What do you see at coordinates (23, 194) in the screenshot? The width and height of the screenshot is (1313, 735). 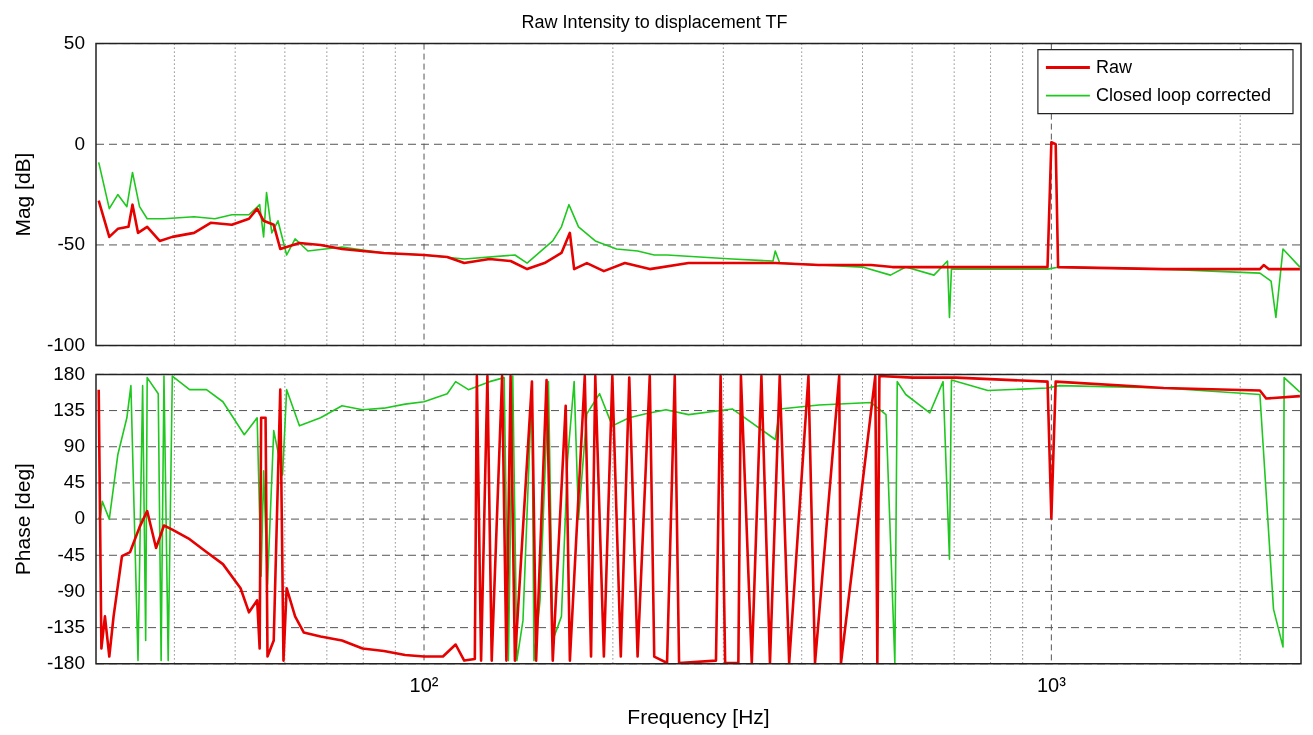 I see `y-axis-title: Mag [dB]` at bounding box center [23, 194].